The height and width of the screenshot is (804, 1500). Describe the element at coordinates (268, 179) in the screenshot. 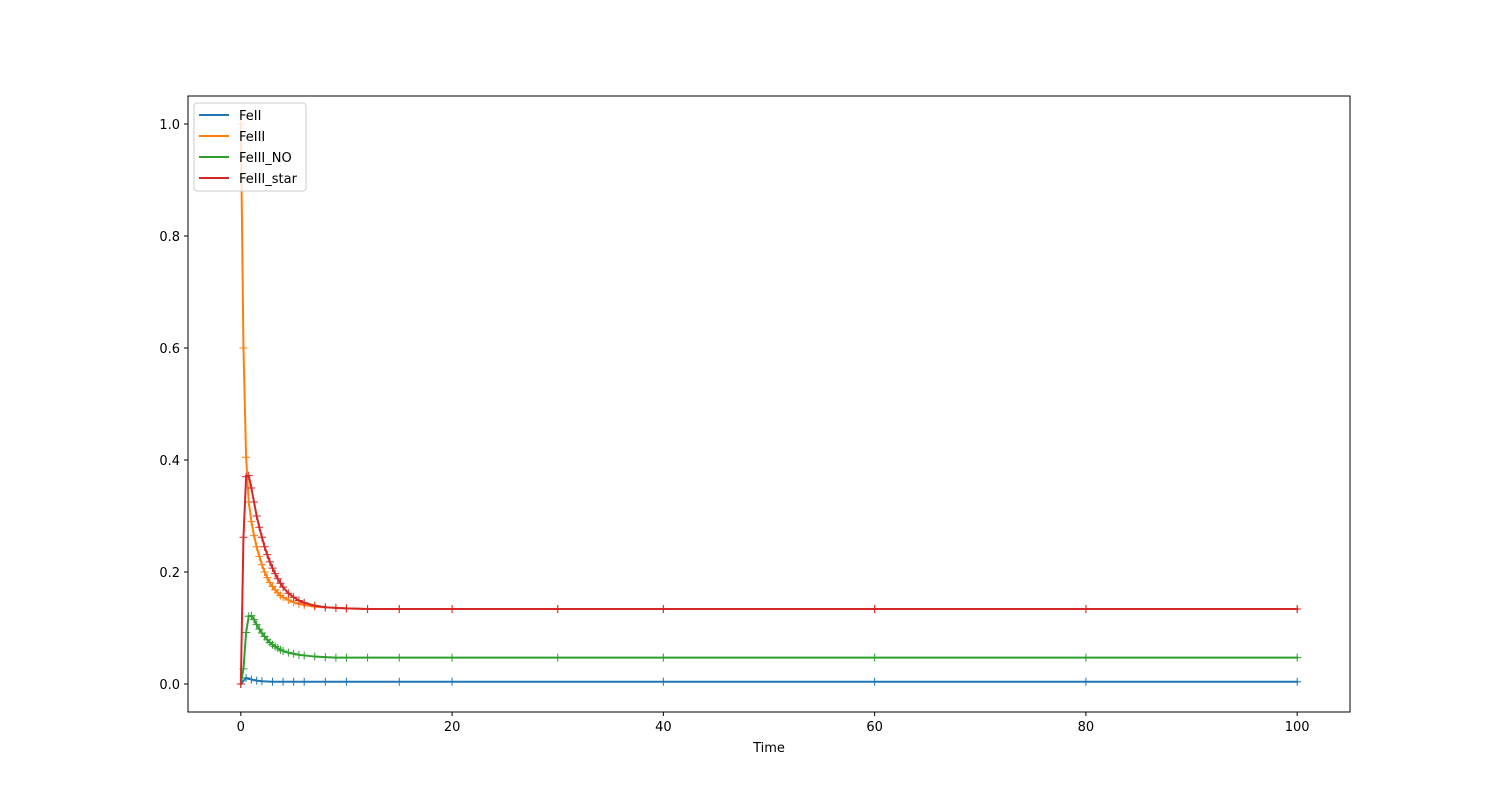

I see `legend-label: FeIII_star` at that location.